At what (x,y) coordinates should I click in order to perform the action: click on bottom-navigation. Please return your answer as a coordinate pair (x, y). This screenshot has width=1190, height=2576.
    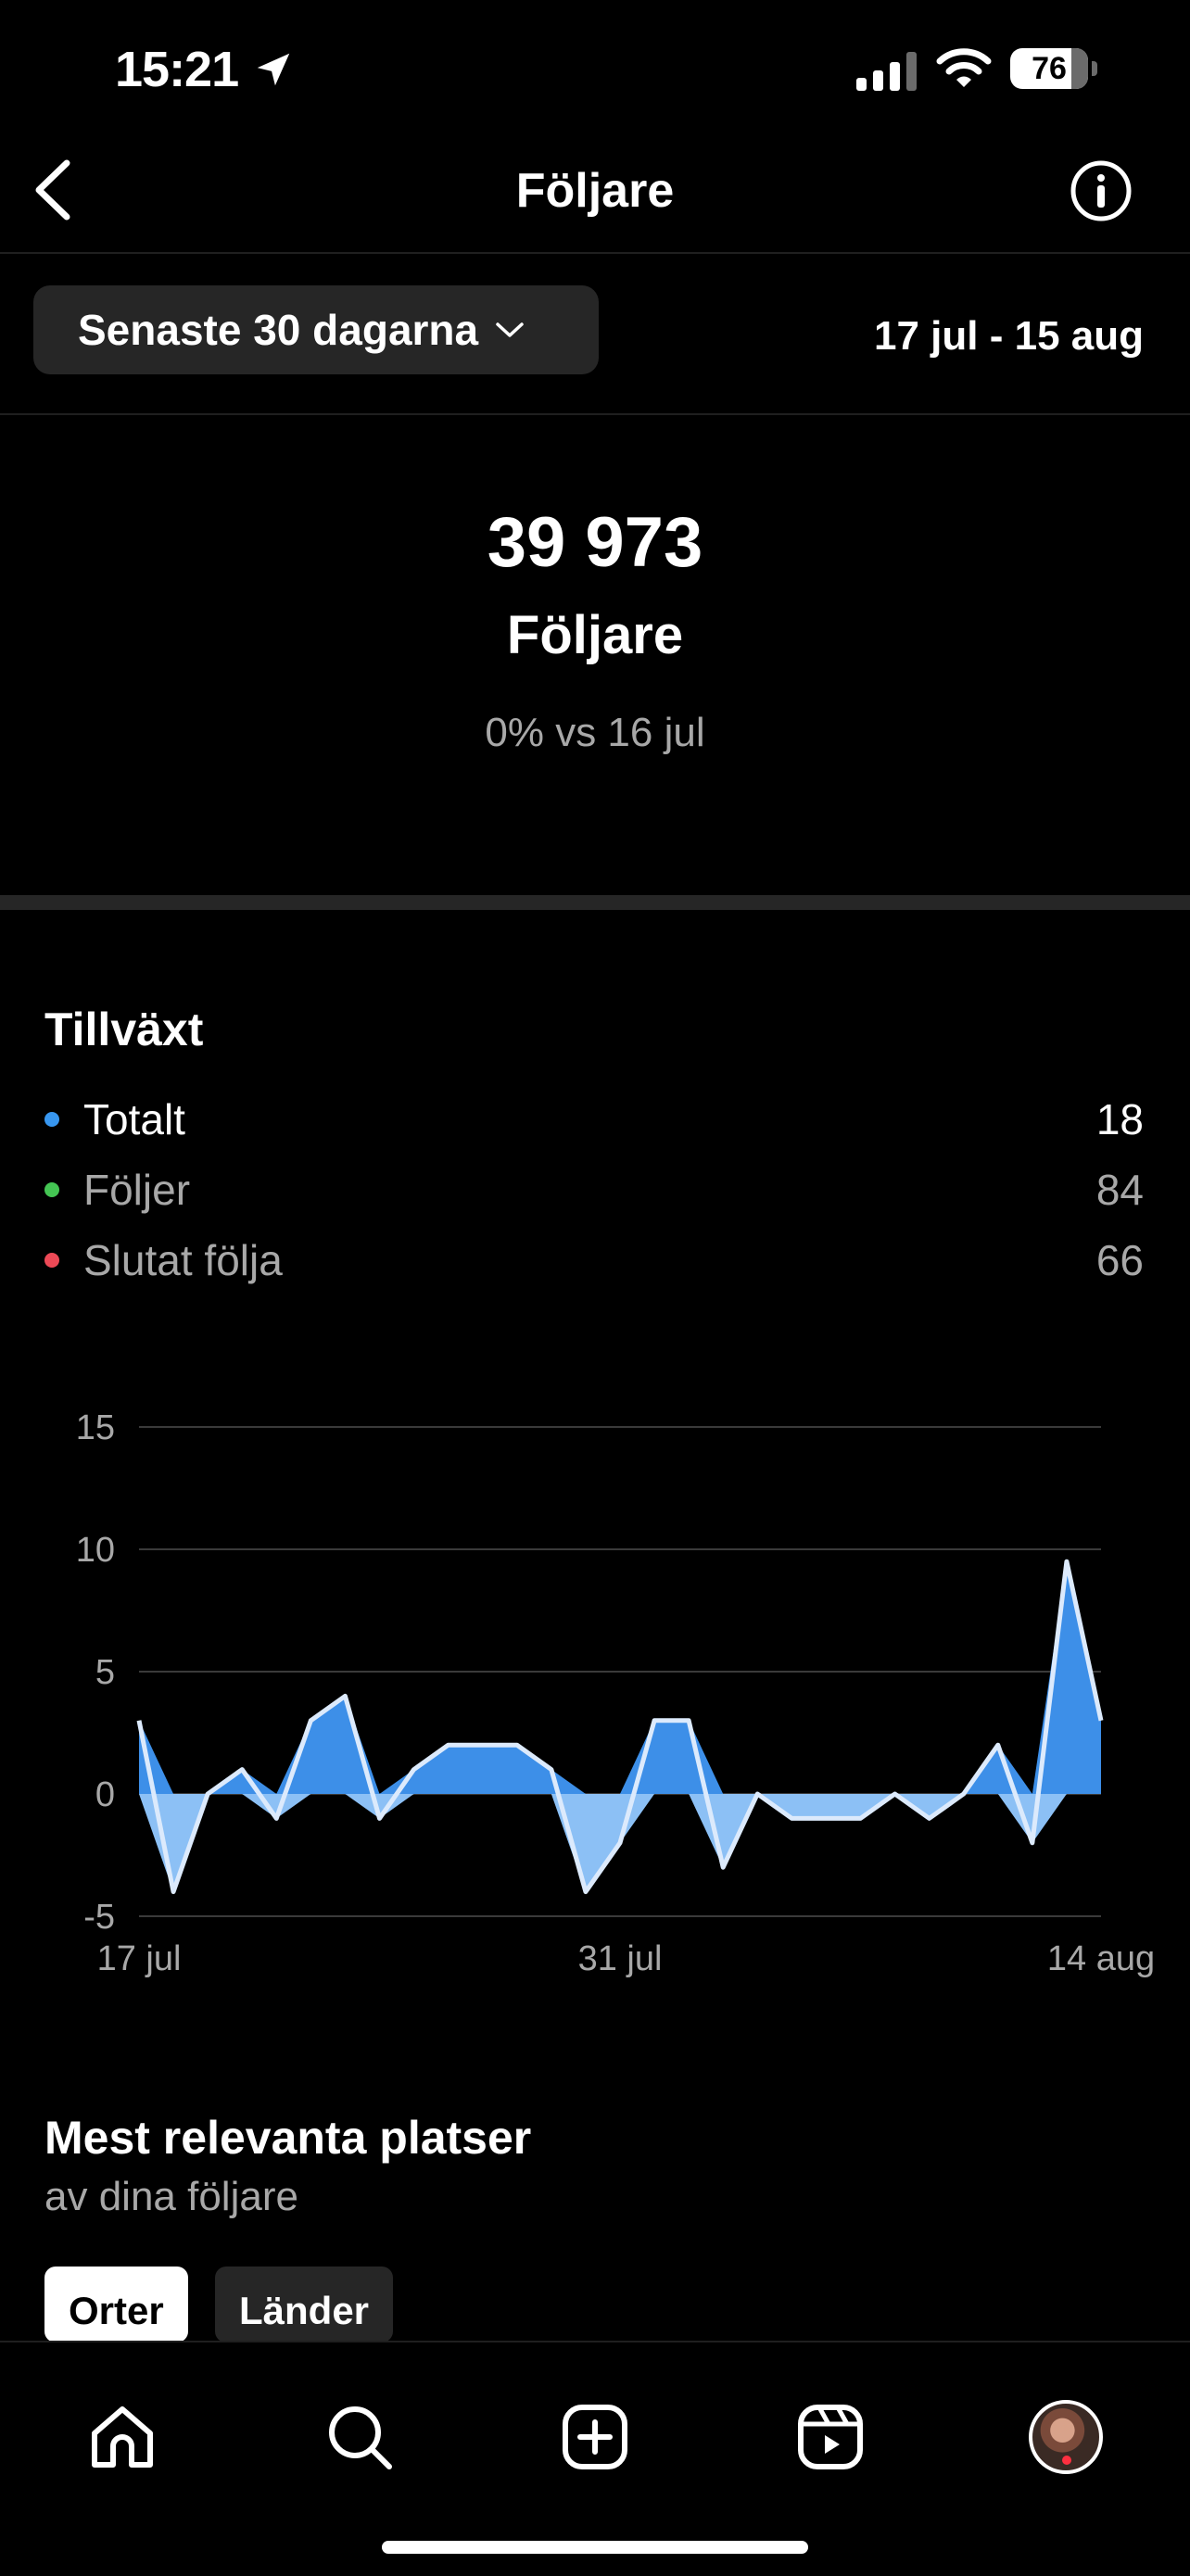
    Looking at the image, I should click on (595, 2458).